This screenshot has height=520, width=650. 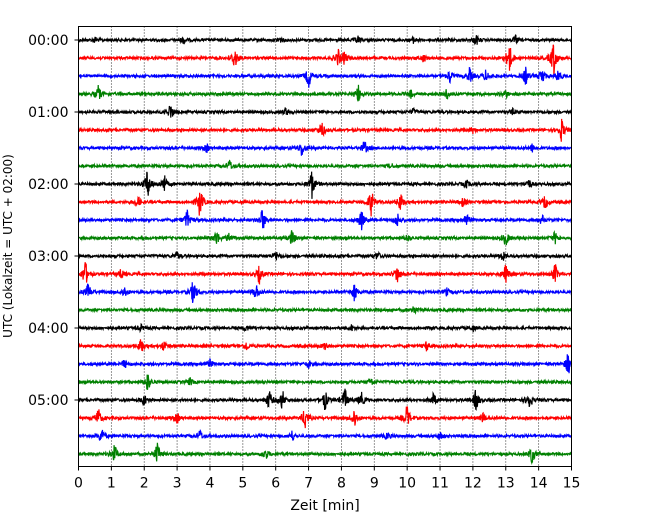 What do you see at coordinates (275, 484) in the screenshot?
I see `x-tick-label: 6` at bounding box center [275, 484].